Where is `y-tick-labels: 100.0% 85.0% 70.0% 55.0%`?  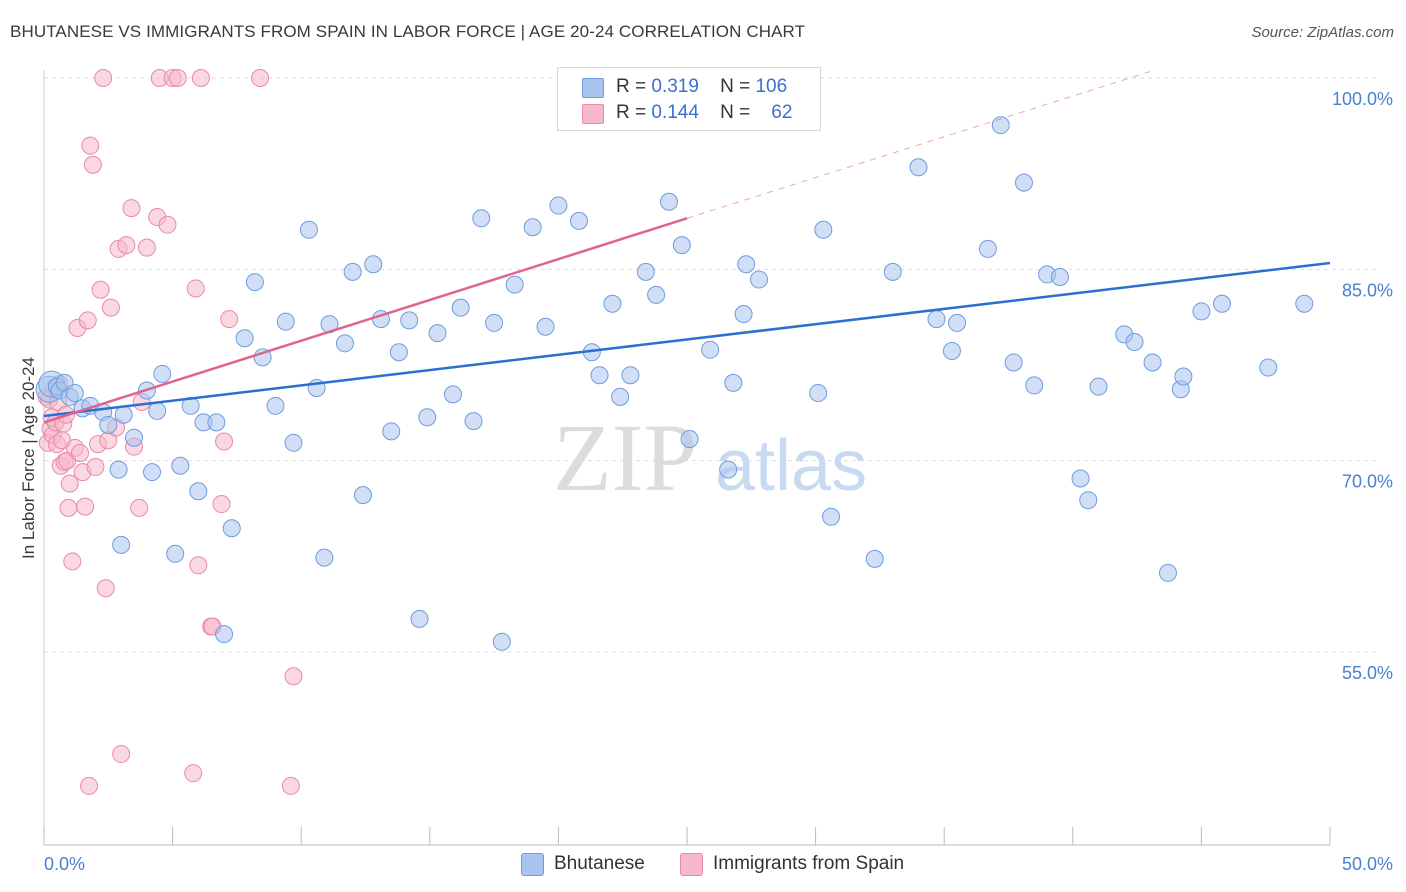
y-tick-labels: 100.0% 85.0% 70.0% 55.0% is located at coordinates (1362, 386).